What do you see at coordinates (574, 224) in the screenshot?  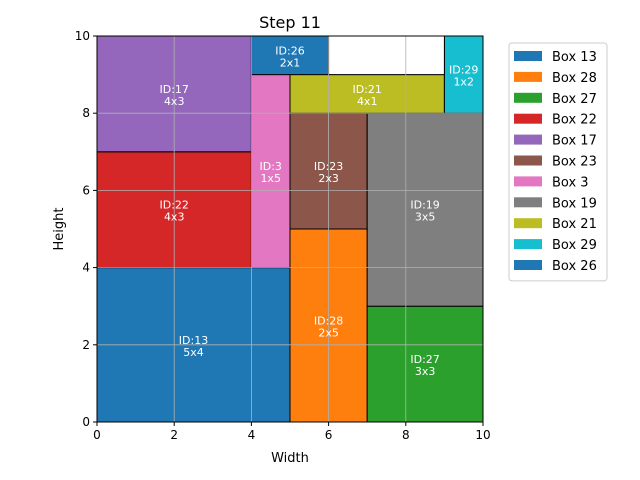 I see `legend-label: Box 21` at bounding box center [574, 224].